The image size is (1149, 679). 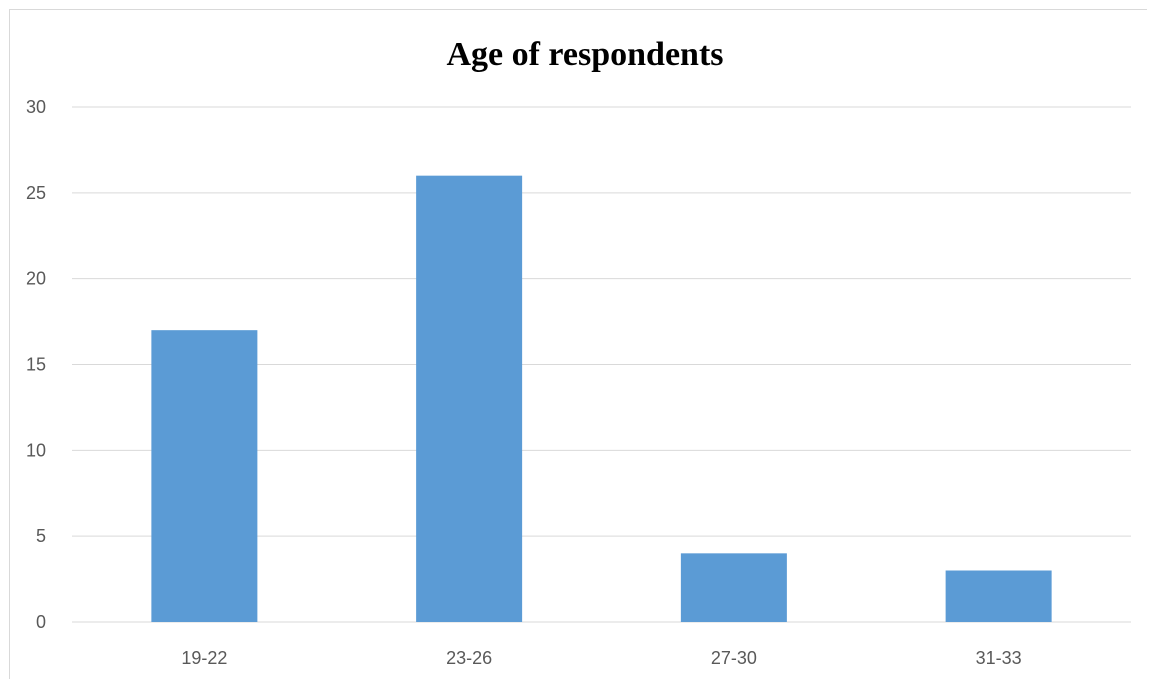 I want to click on x-tick-label: 23-26, so click(x=469, y=658).